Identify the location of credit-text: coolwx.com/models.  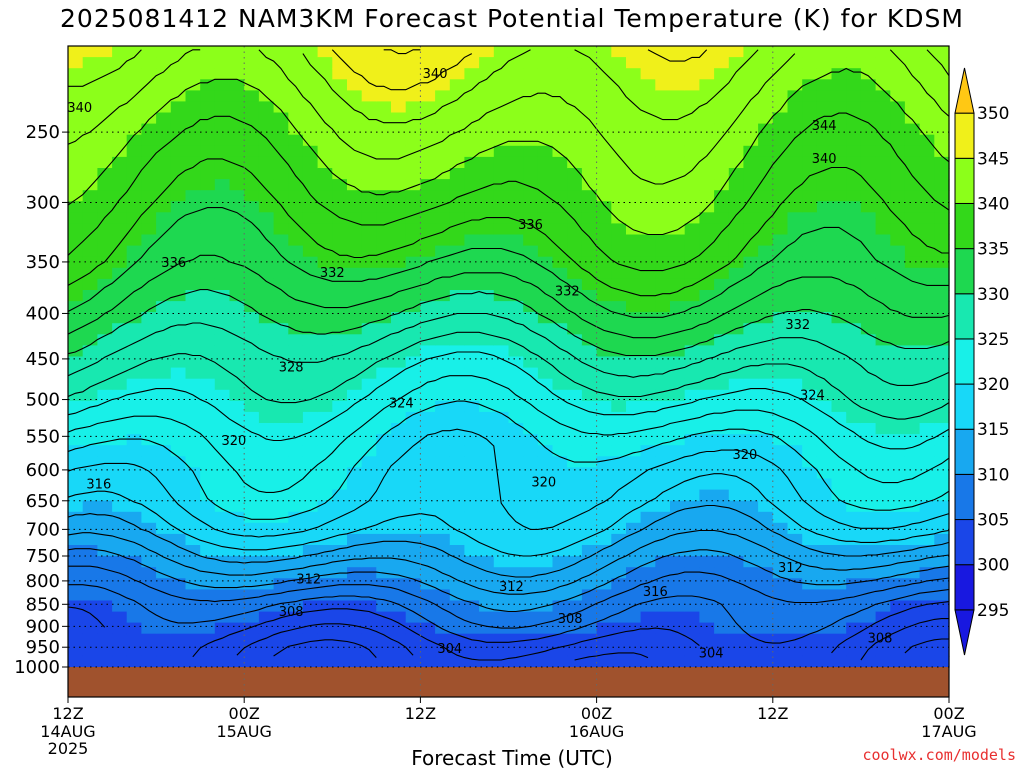
(939, 755).